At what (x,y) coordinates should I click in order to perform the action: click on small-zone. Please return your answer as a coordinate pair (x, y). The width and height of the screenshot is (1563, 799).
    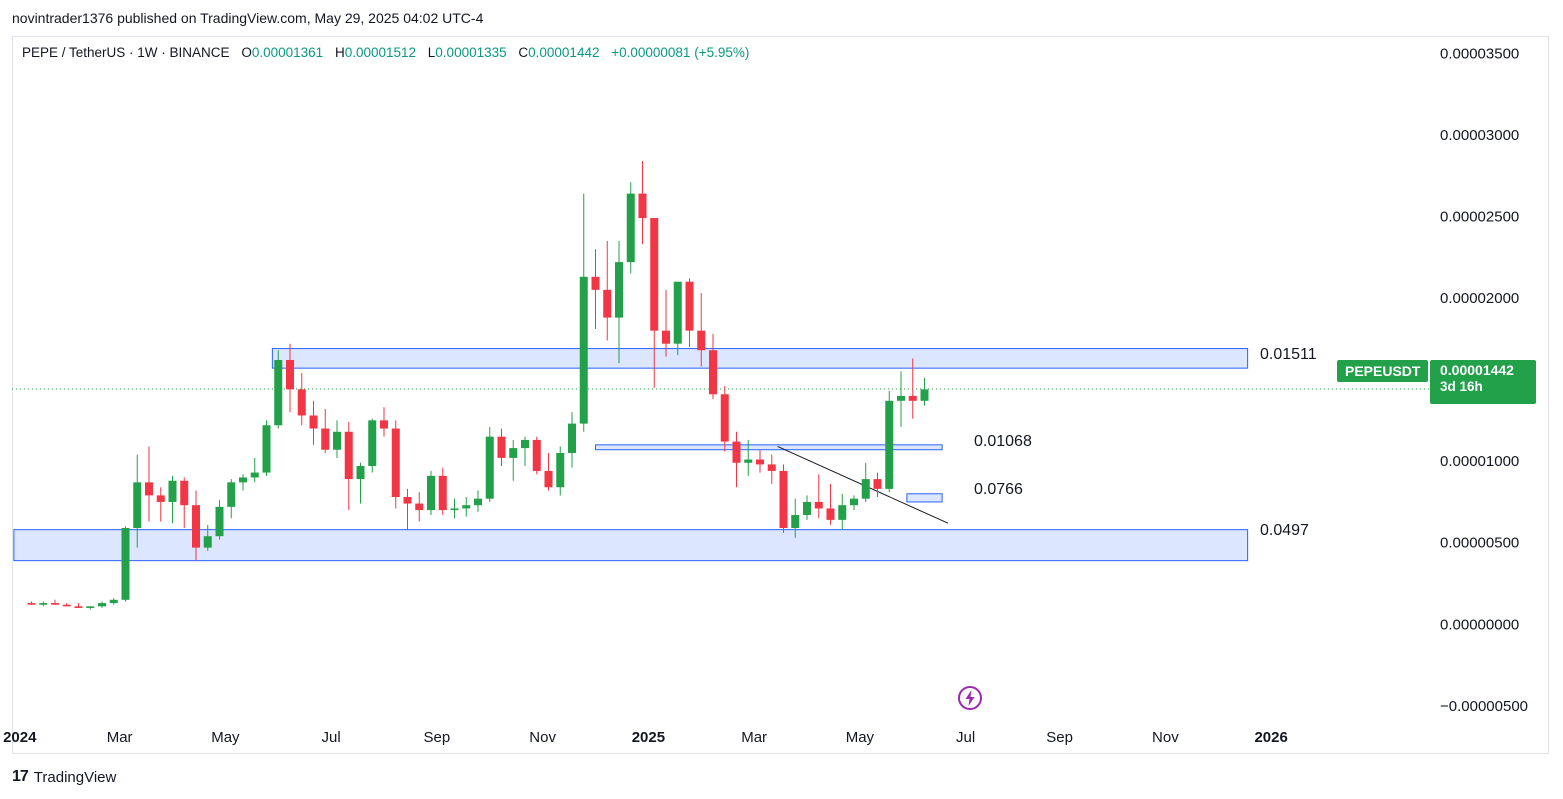
    Looking at the image, I should click on (924, 498).